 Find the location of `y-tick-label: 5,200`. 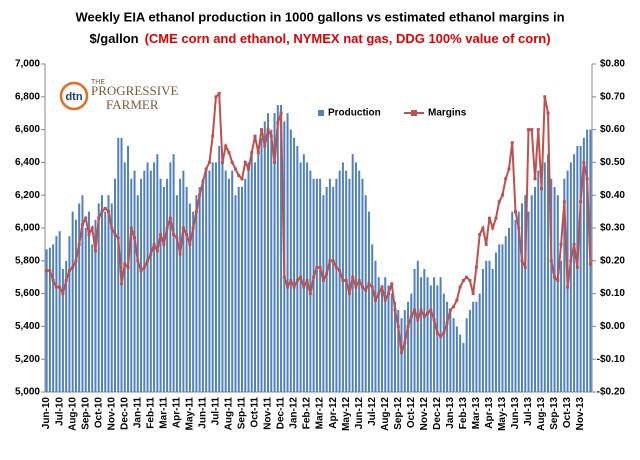

y-tick-label: 5,200 is located at coordinates (27, 359).